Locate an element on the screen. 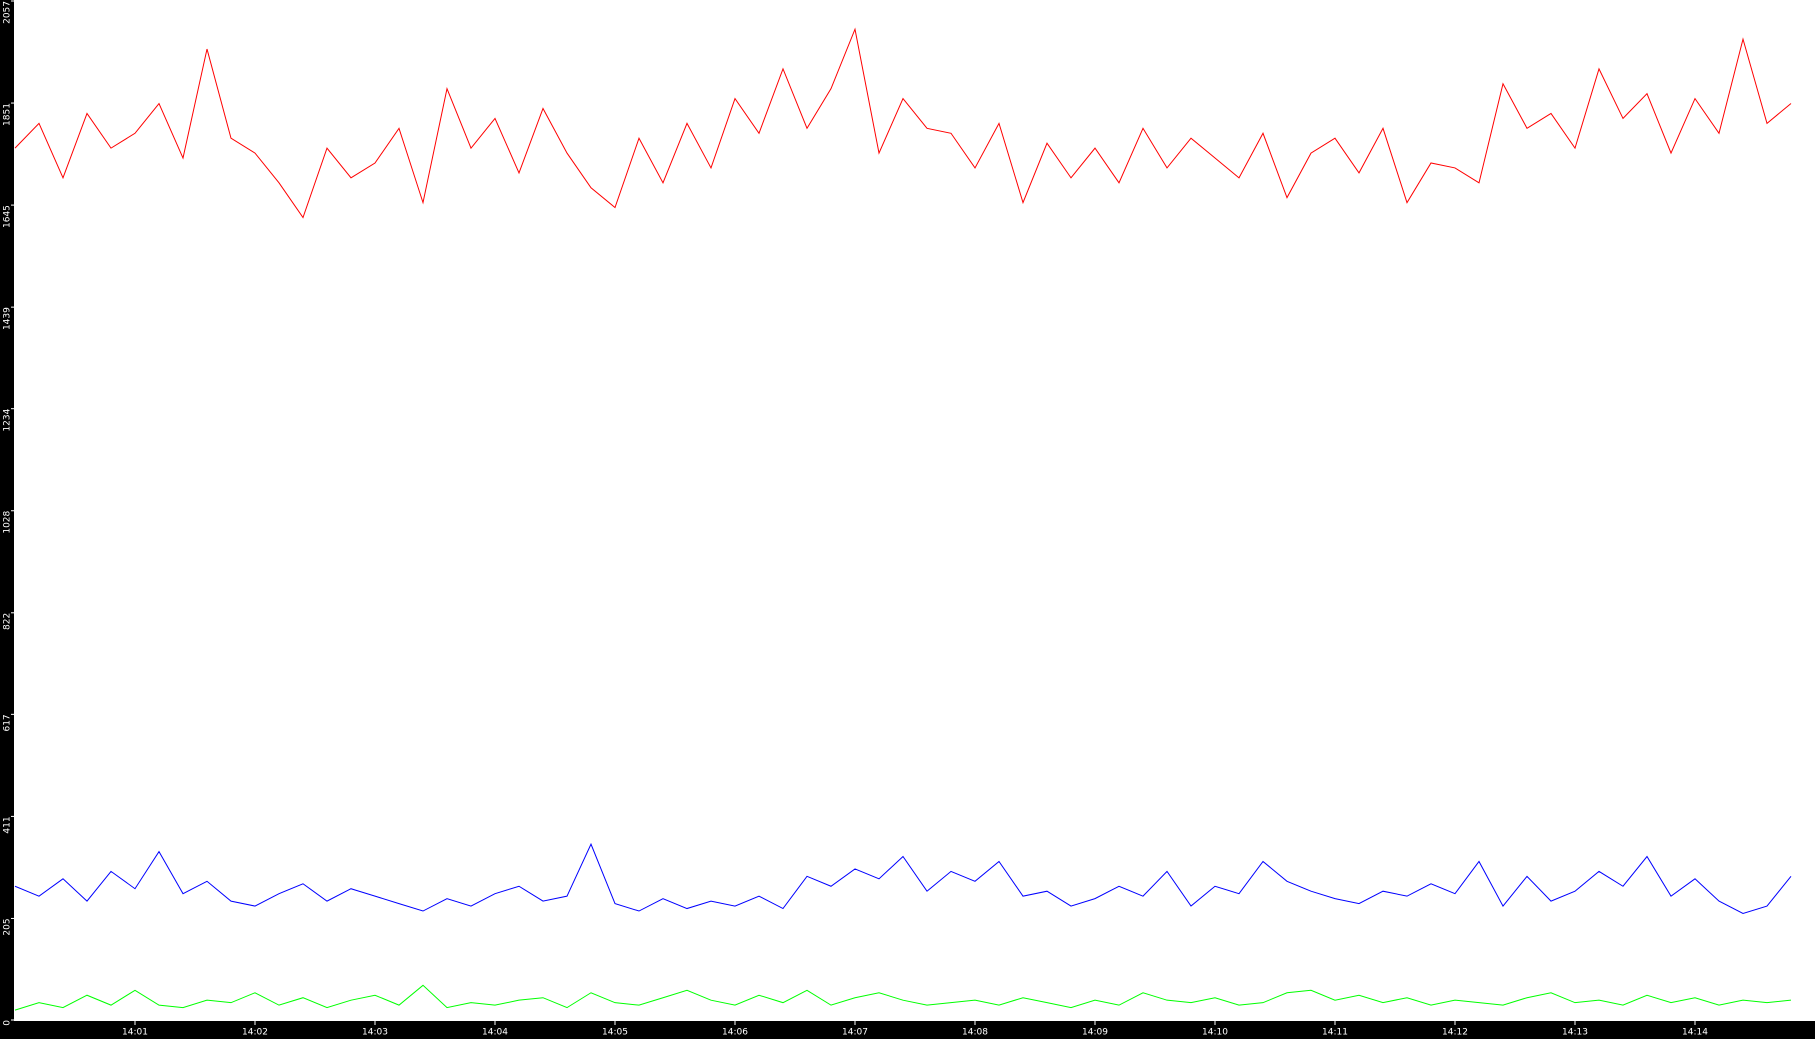 The image size is (1815, 1039). y-tick-label: 1851 is located at coordinates (8, 114).